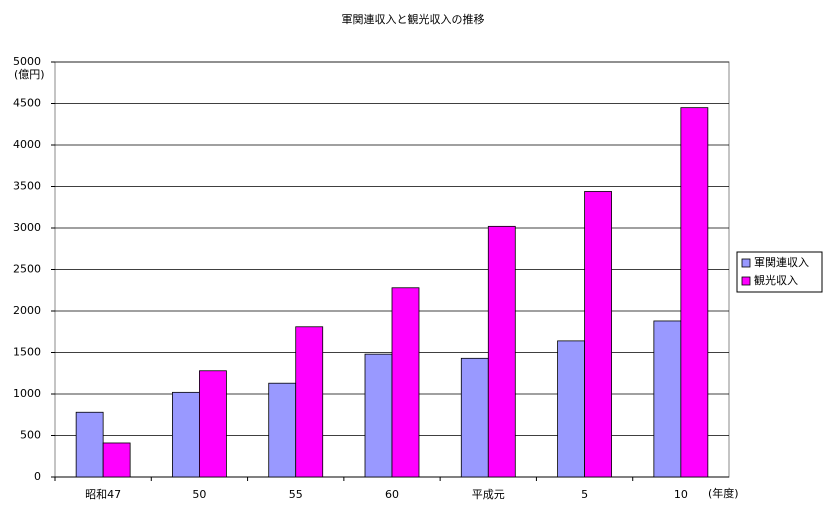 Image resolution: width=827 pixels, height=518 pixels. What do you see at coordinates (488, 494) in the screenshot?
I see `x-tick-label: 平成元` at bounding box center [488, 494].